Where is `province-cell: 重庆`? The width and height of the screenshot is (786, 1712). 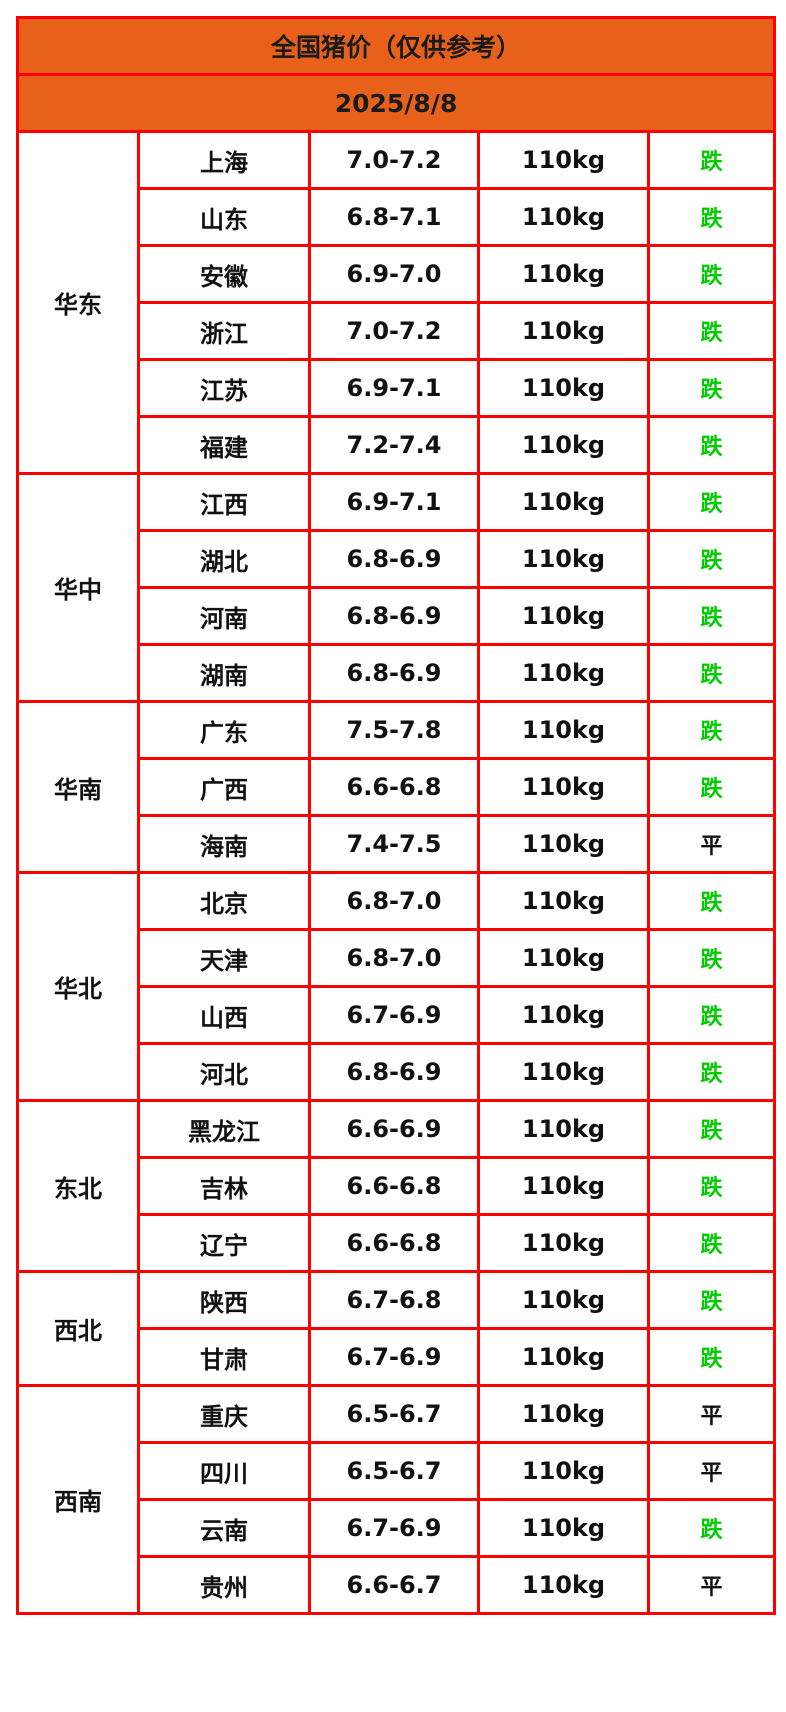 province-cell: 重庆 is located at coordinates (224, 1414).